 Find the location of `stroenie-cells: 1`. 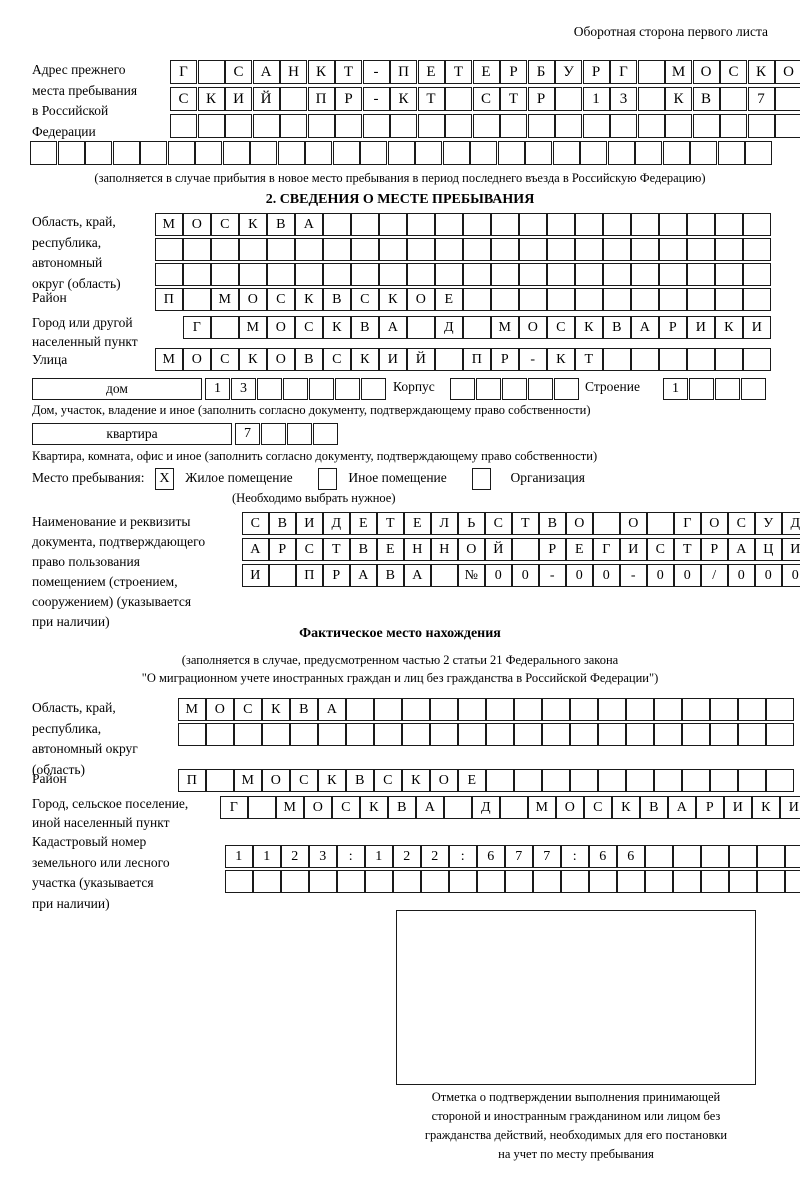

stroenie-cells: 1 is located at coordinates (715, 389).